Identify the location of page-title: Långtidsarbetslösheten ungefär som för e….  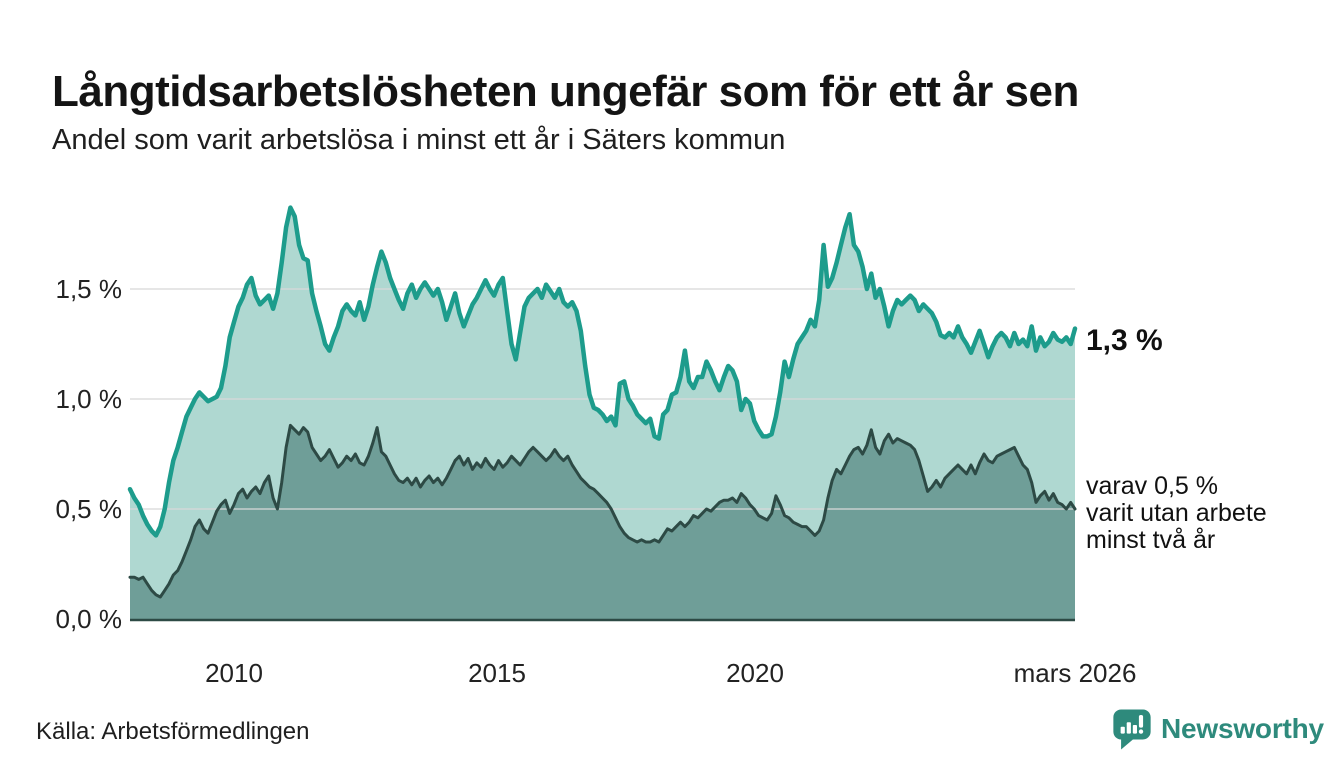
(565, 92).